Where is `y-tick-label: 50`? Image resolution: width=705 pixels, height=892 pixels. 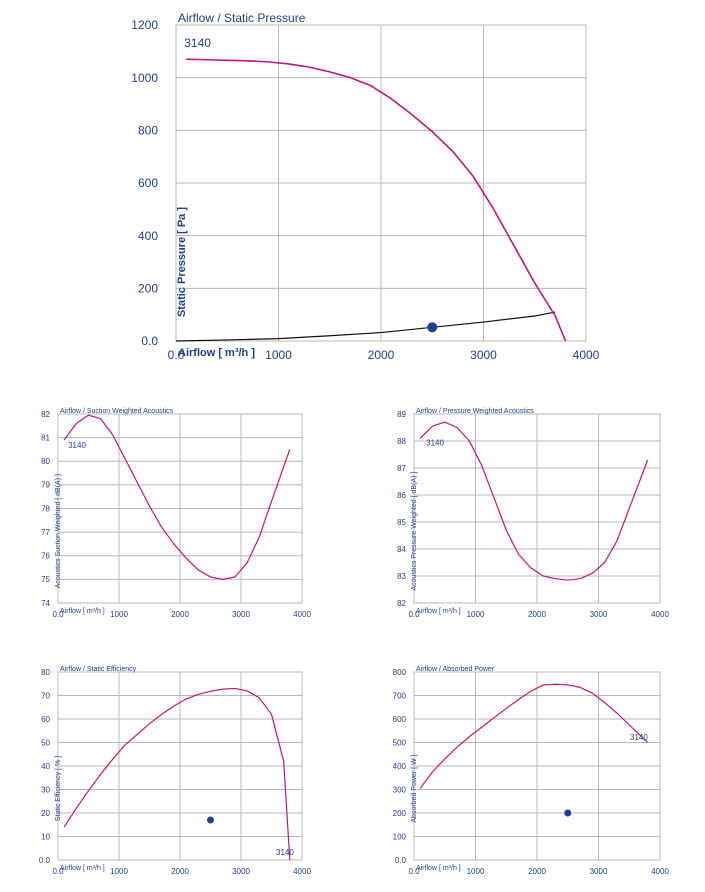
y-tick-label: 50 is located at coordinates (45, 742).